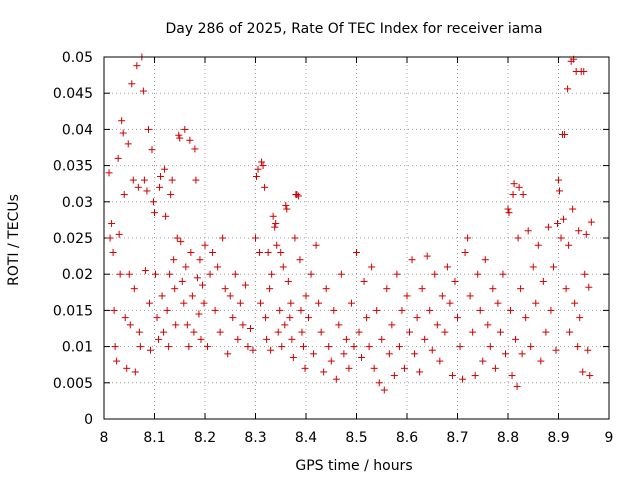 Image resolution: width=640 pixels, height=480 pixels. I want to click on x-tick-label: 8, so click(104, 438).